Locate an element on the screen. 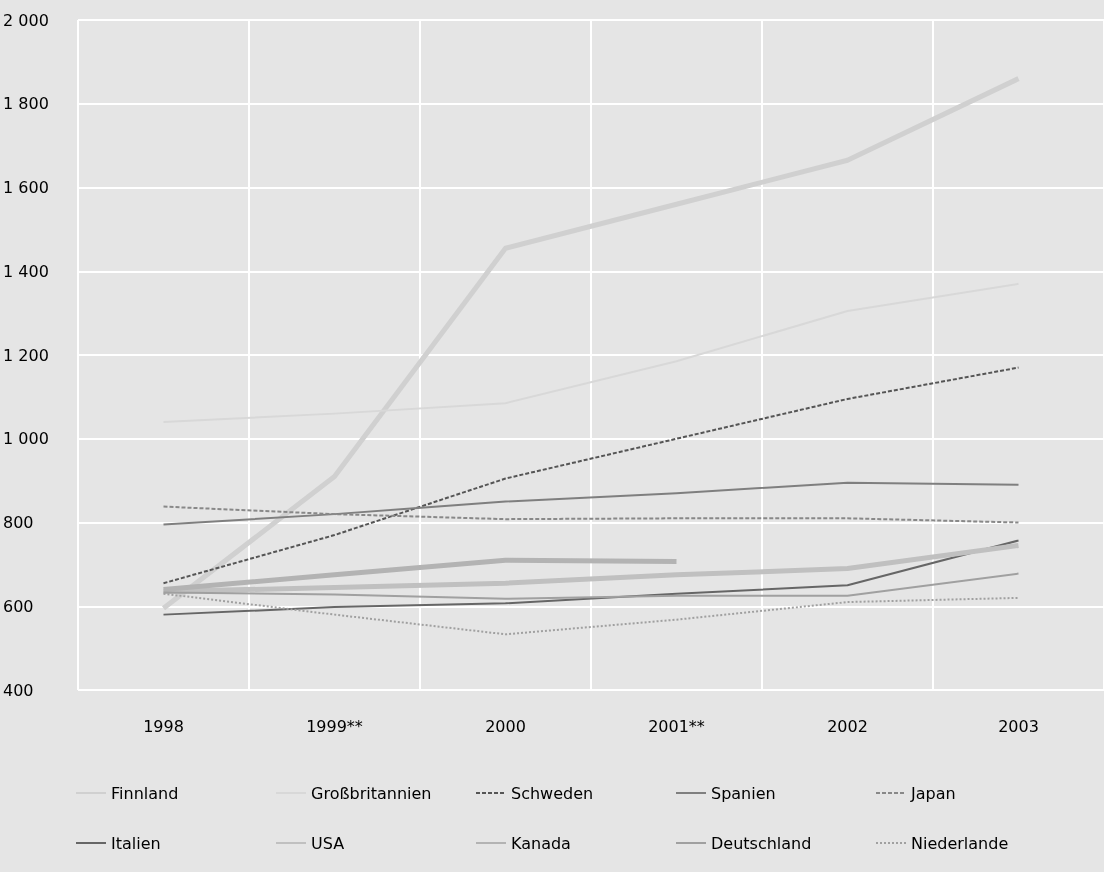 This screenshot has height=872, width=1104. legend-label: Italien is located at coordinates (136, 843).